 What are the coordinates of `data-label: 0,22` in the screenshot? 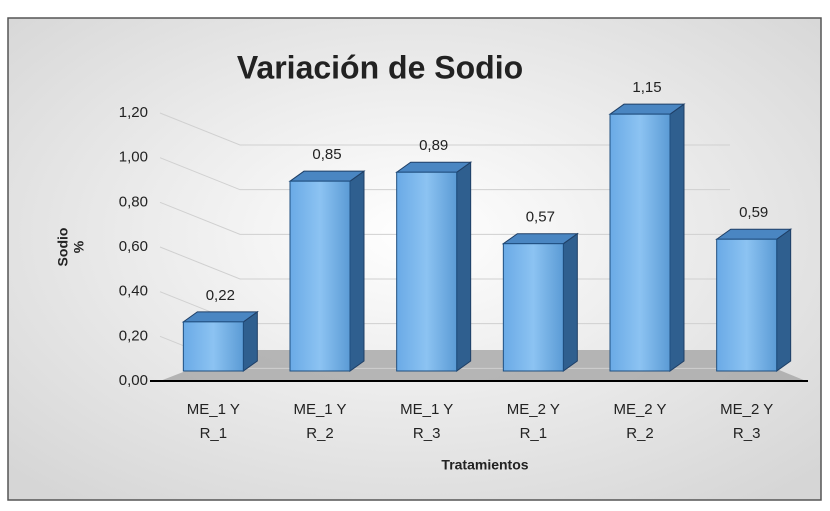 It's located at (220, 295).